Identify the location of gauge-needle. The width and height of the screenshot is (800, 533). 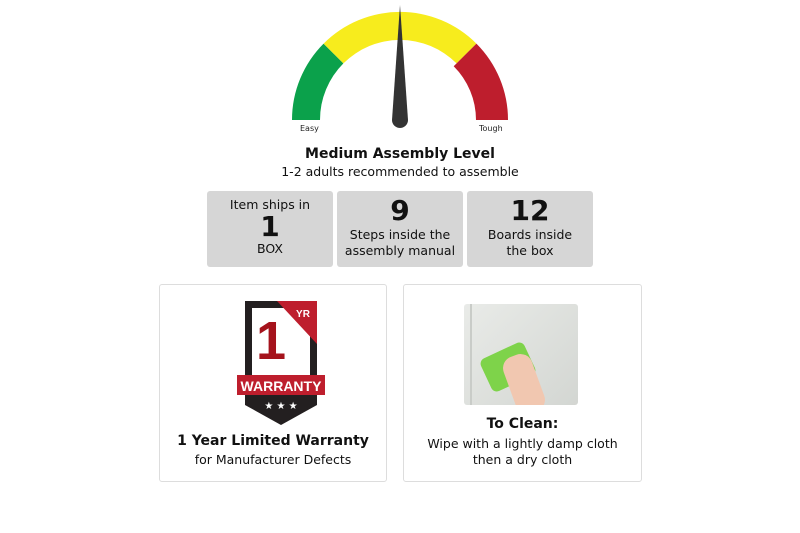
(400, 66).